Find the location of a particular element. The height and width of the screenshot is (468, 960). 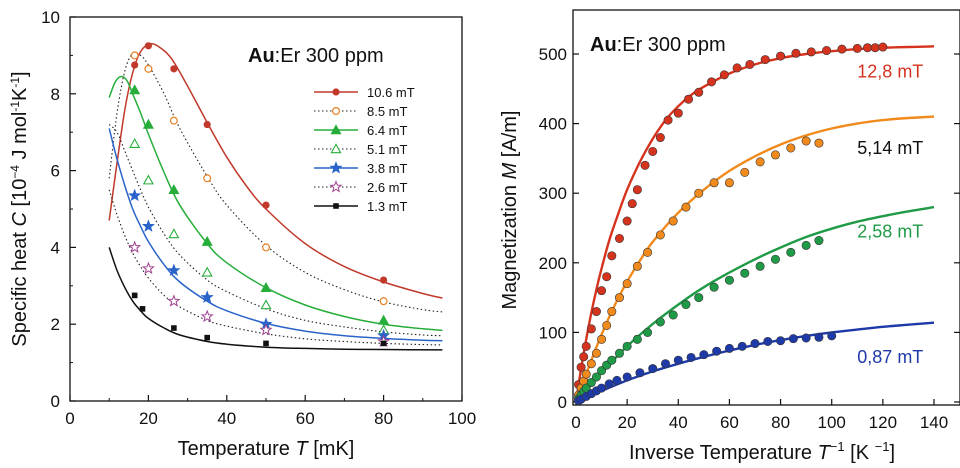

right-series-labels: 12,8 mT 5,14 mT 2,58 mT 0,87 mT is located at coordinates (890, 213).